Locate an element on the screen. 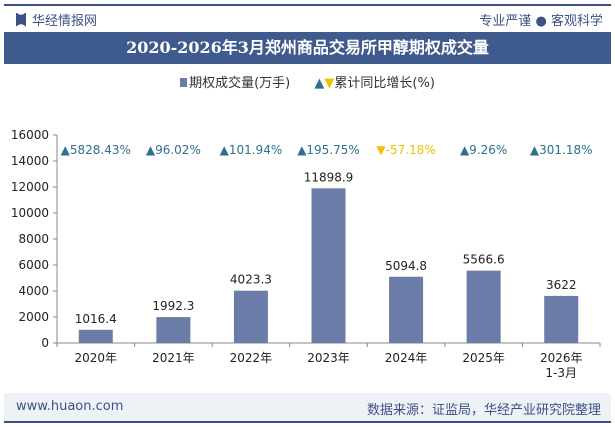  bottom-rule is located at coordinates (307, 422).